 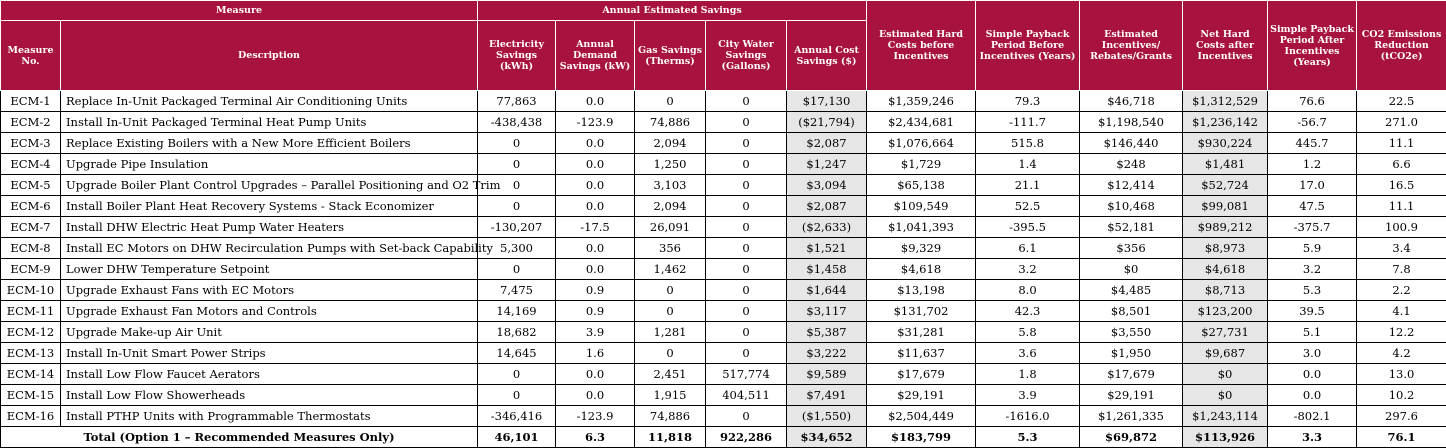 What do you see at coordinates (1131, 395) in the screenshot?
I see `cell-incentives: $29,191` at bounding box center [1131, 395].